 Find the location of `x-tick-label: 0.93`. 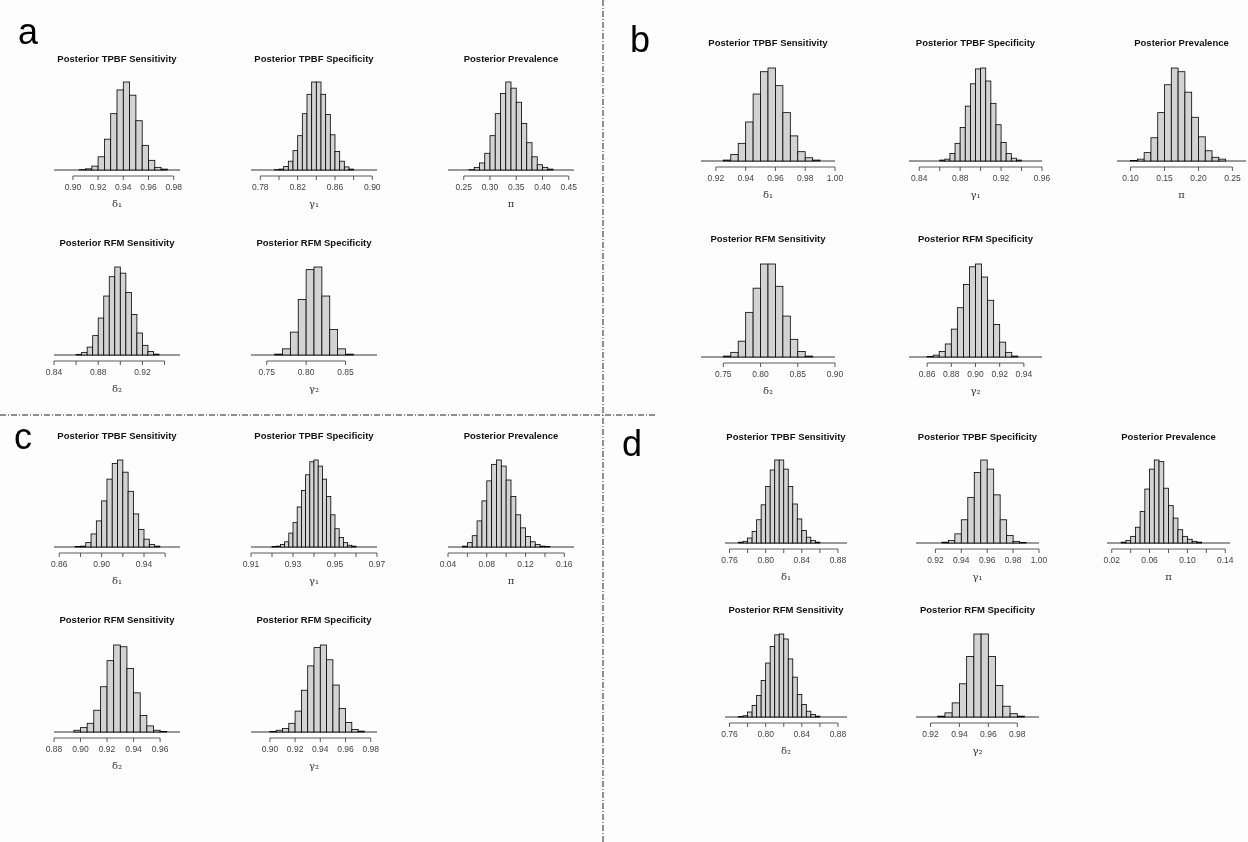

x-tick-label: 0.93 is located at coordinates (293, 564).